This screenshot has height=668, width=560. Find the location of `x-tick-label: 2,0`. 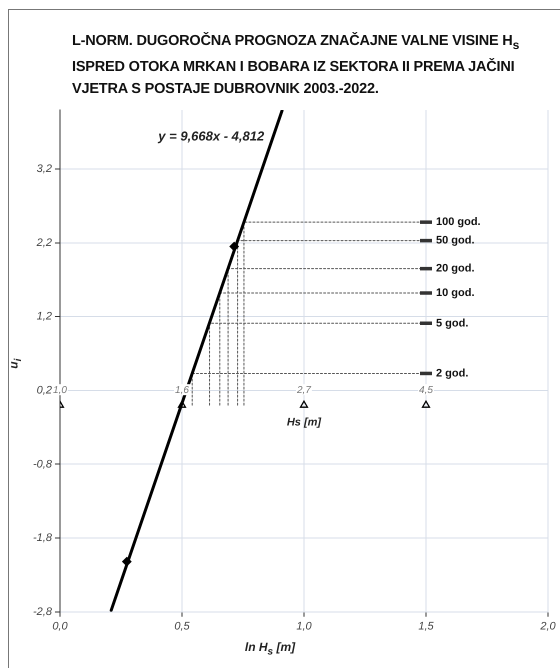

x-tick-label: 2,0 is located at coordinates (548, 626).